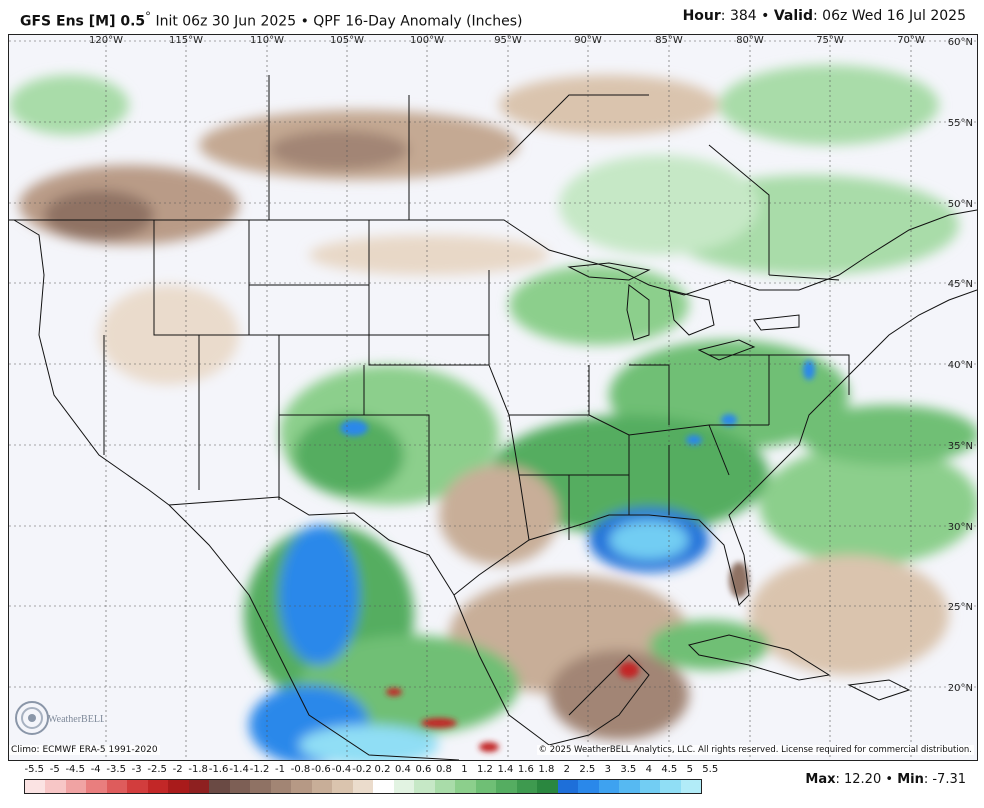 The image size is (984, 808). What do you see at coordinates (423, 769) in the screenshot?
I see `legend-tick-label: 0.6` at bounding box center [423, 769].